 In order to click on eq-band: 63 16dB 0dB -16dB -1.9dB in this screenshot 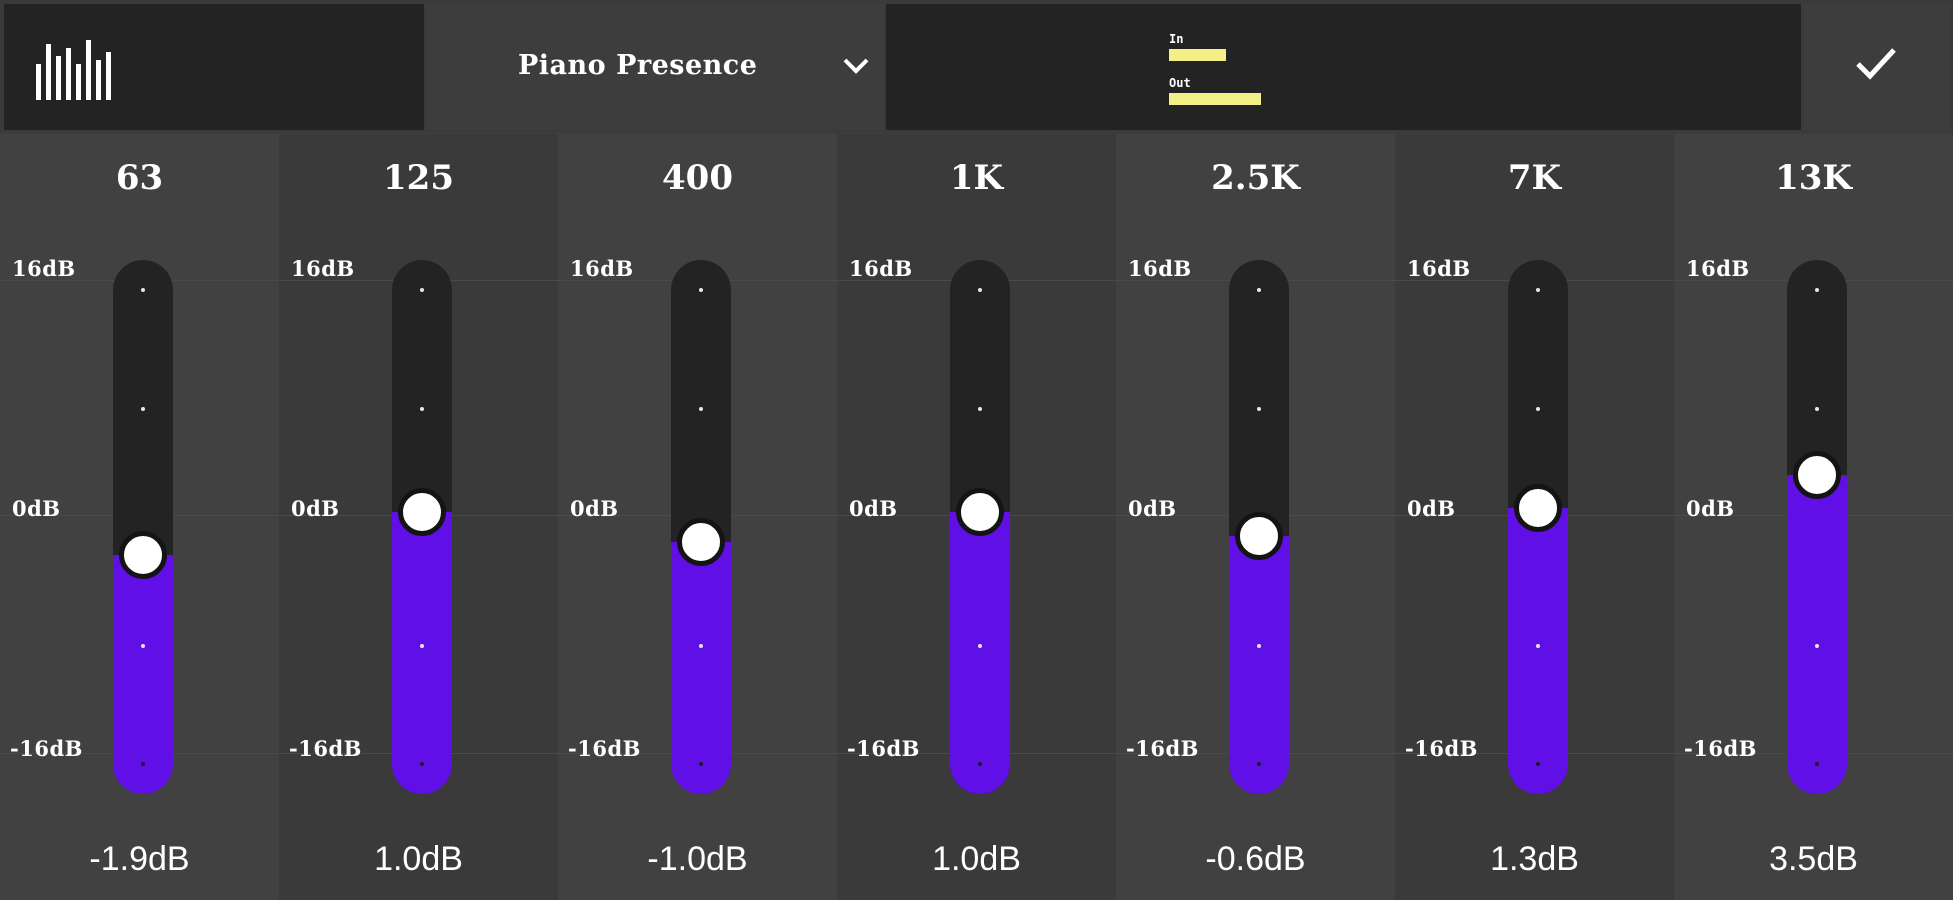, I will do `click(139, 517)`.